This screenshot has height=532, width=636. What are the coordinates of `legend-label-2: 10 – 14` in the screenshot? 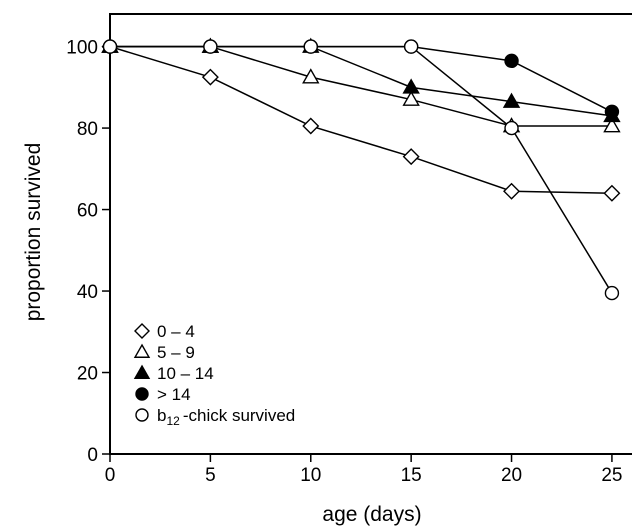 It's located at (185, 373).